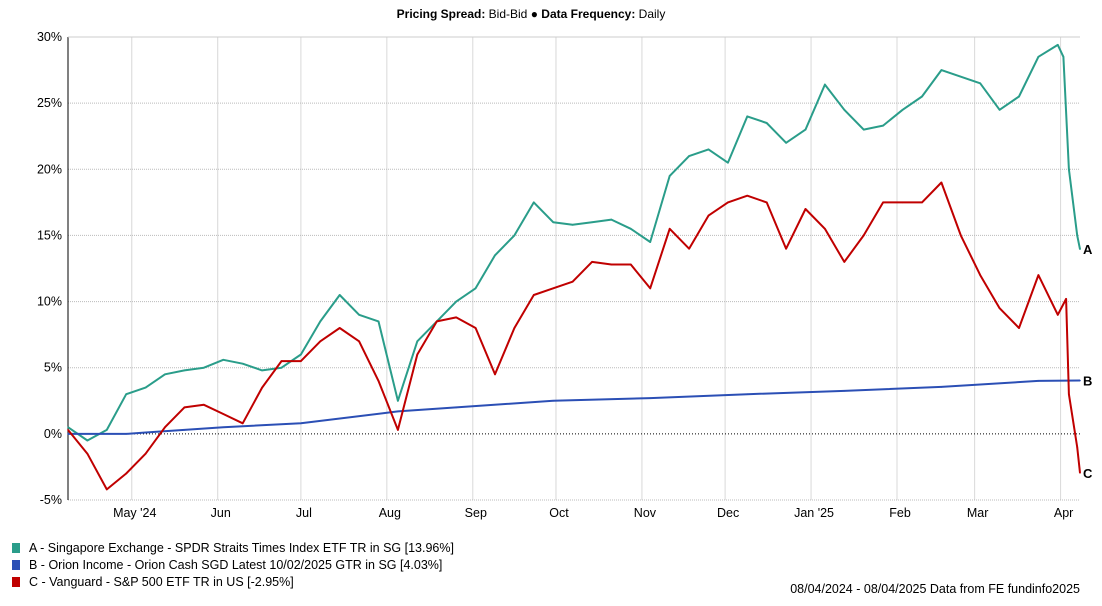 The image size is (1102, 606). Describe the element at coordinates (53, 434) in the screenshot. I see `y-tick-label: 0%` at that location.